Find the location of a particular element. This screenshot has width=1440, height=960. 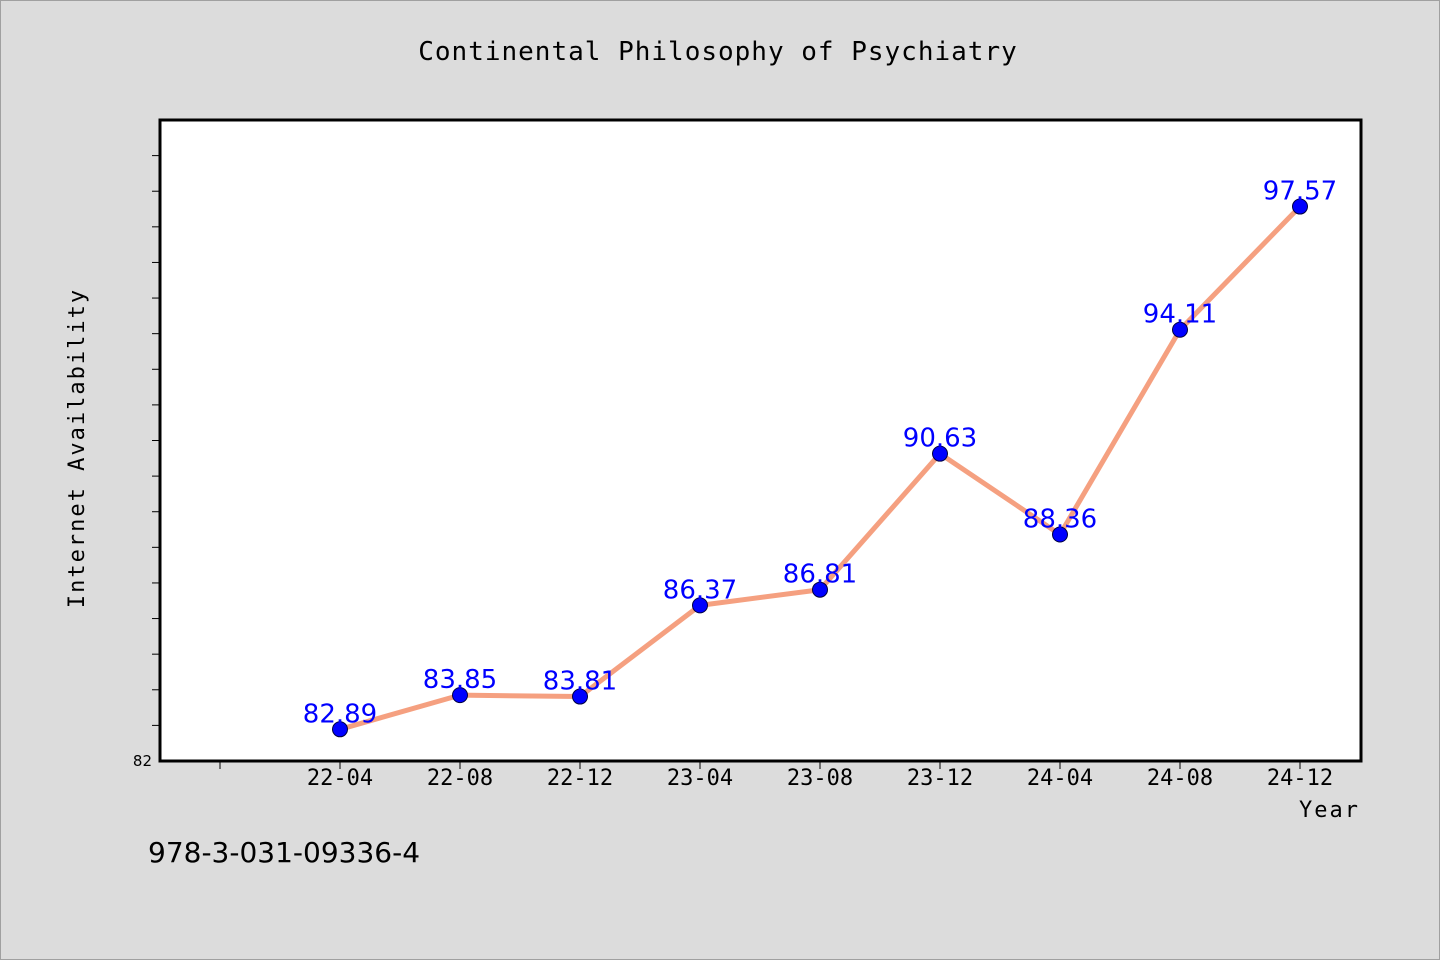

data-label: 82.89 is located at coordinates (340, 714).